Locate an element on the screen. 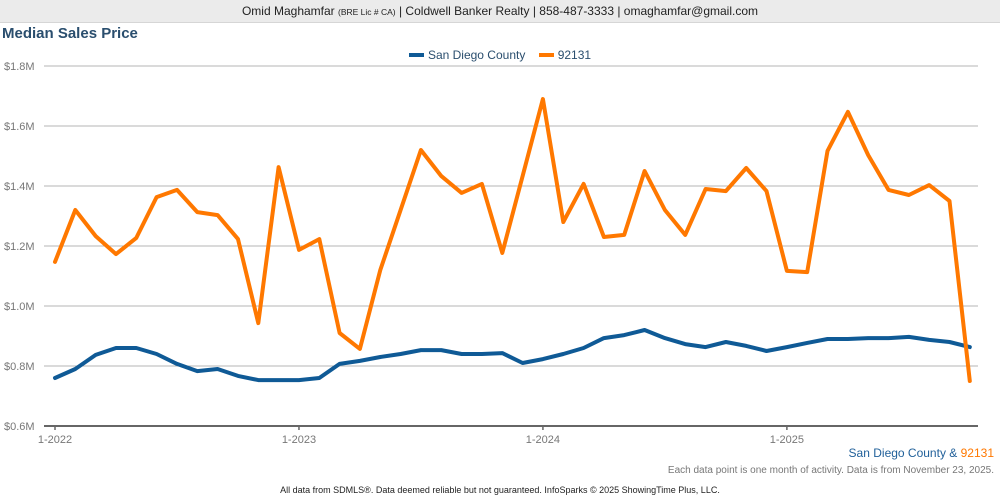 This screenshot has width=1000, height=500. x-tick-label: 1-2025 is located at coordinates (787, 440).